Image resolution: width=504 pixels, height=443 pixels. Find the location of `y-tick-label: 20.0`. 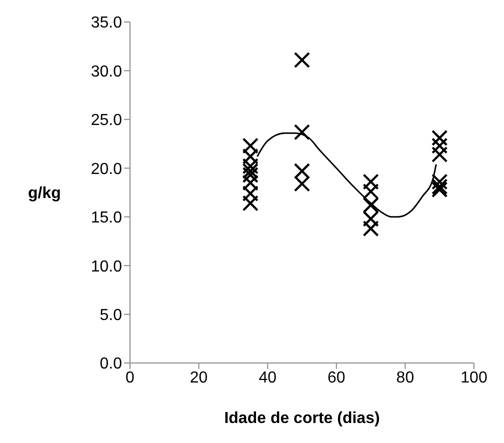

y-tick-label: 20.0 is located at coordinates (106, 169).